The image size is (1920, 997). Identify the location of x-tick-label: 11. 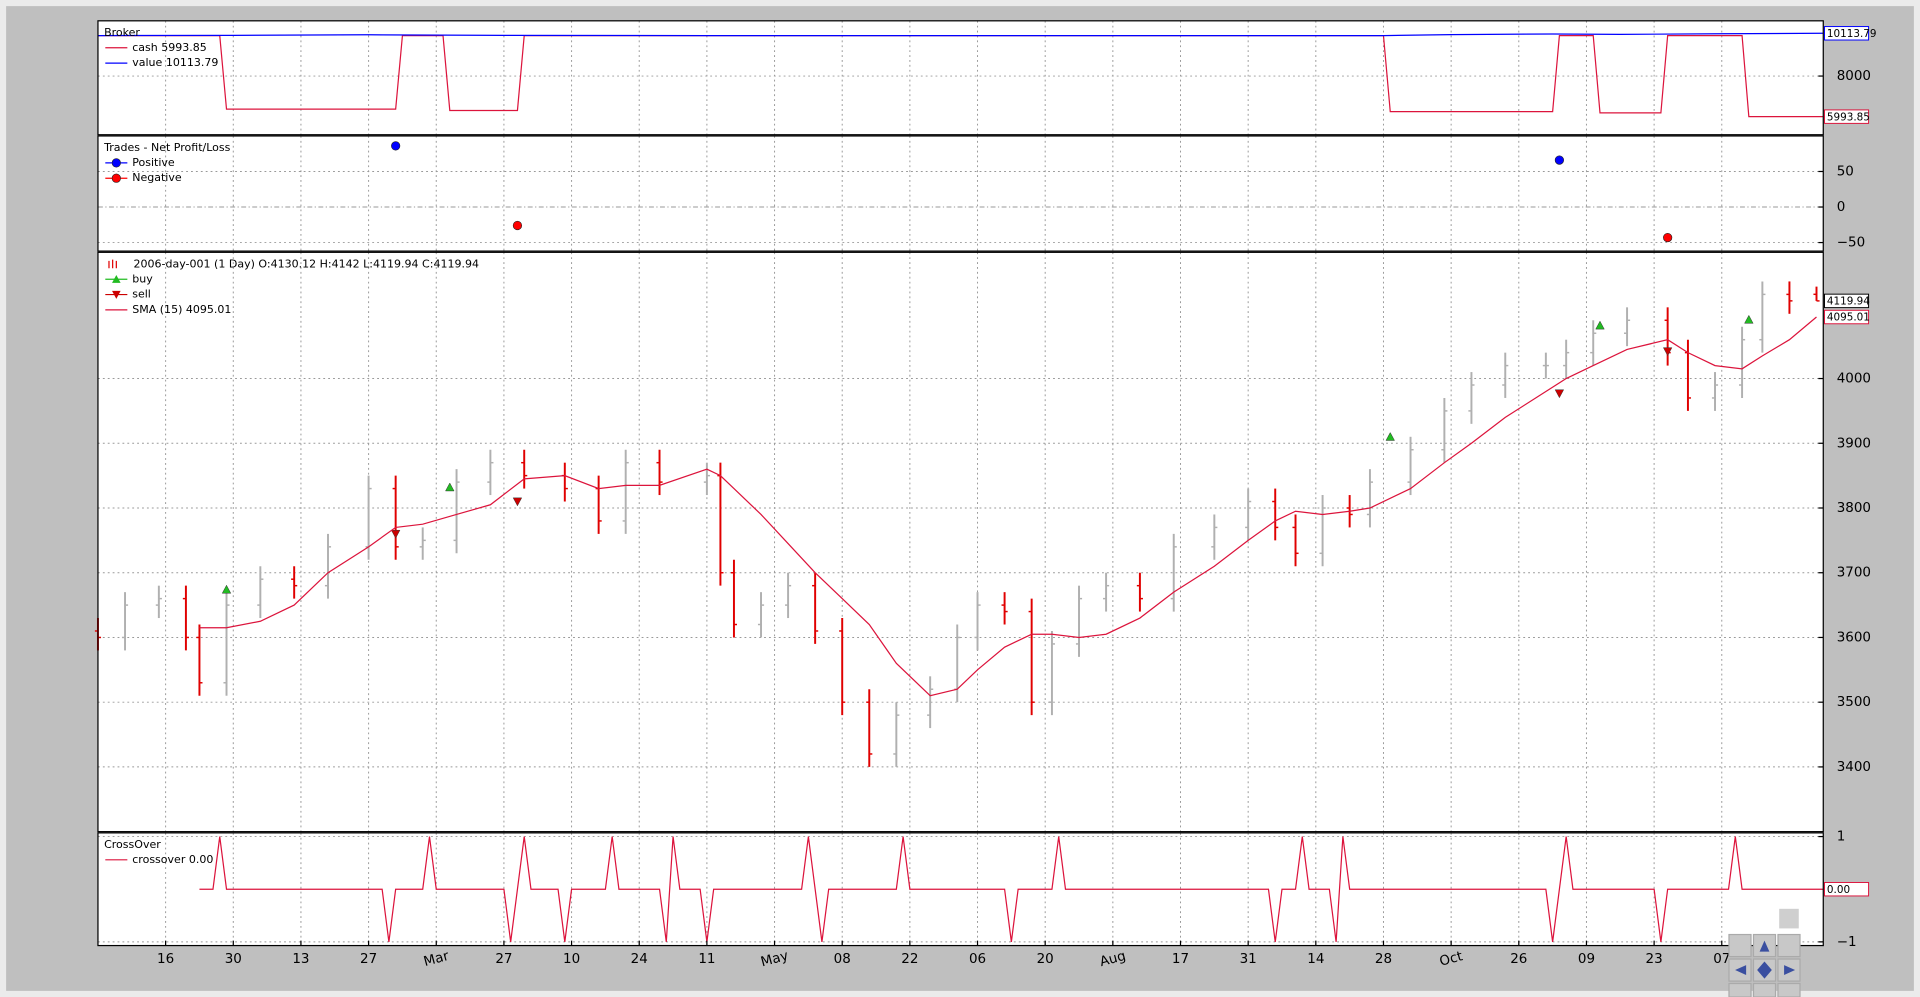
(706, 959).